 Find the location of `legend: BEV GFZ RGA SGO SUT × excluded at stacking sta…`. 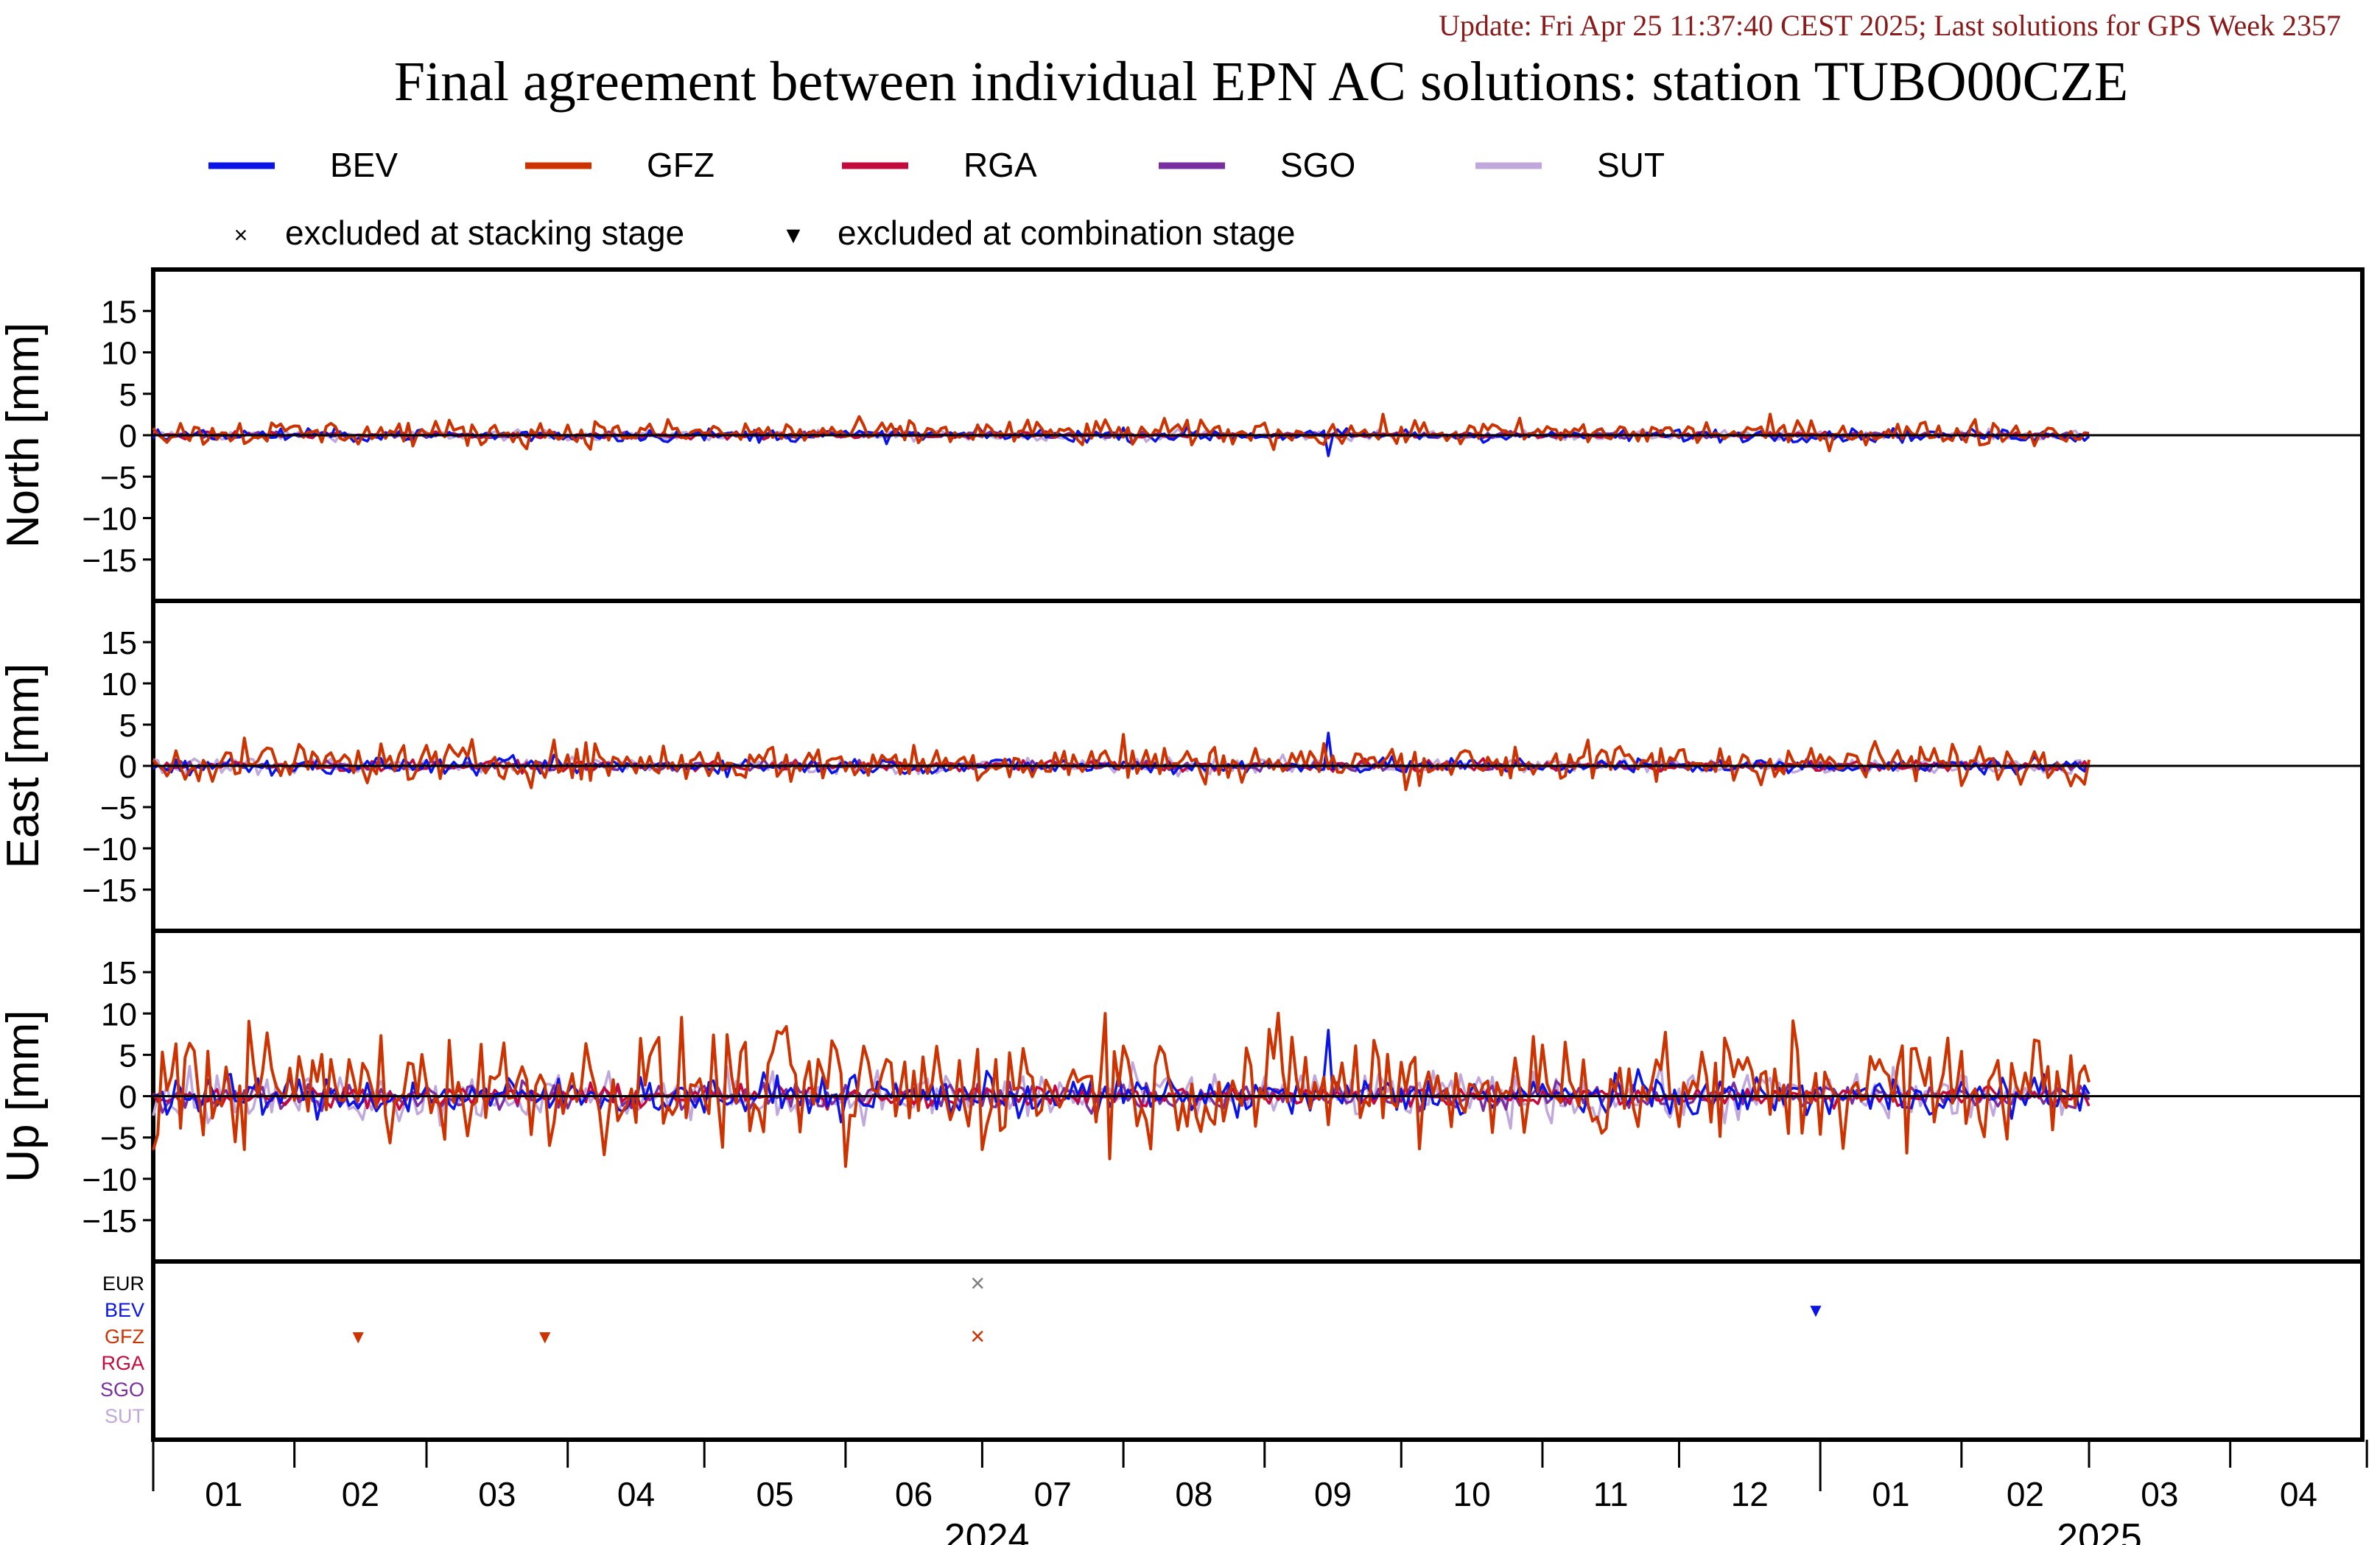

legend: BEV GFZ RGA SGO SUT × excluded at stacking sta… is located at coordinates (936, 199).